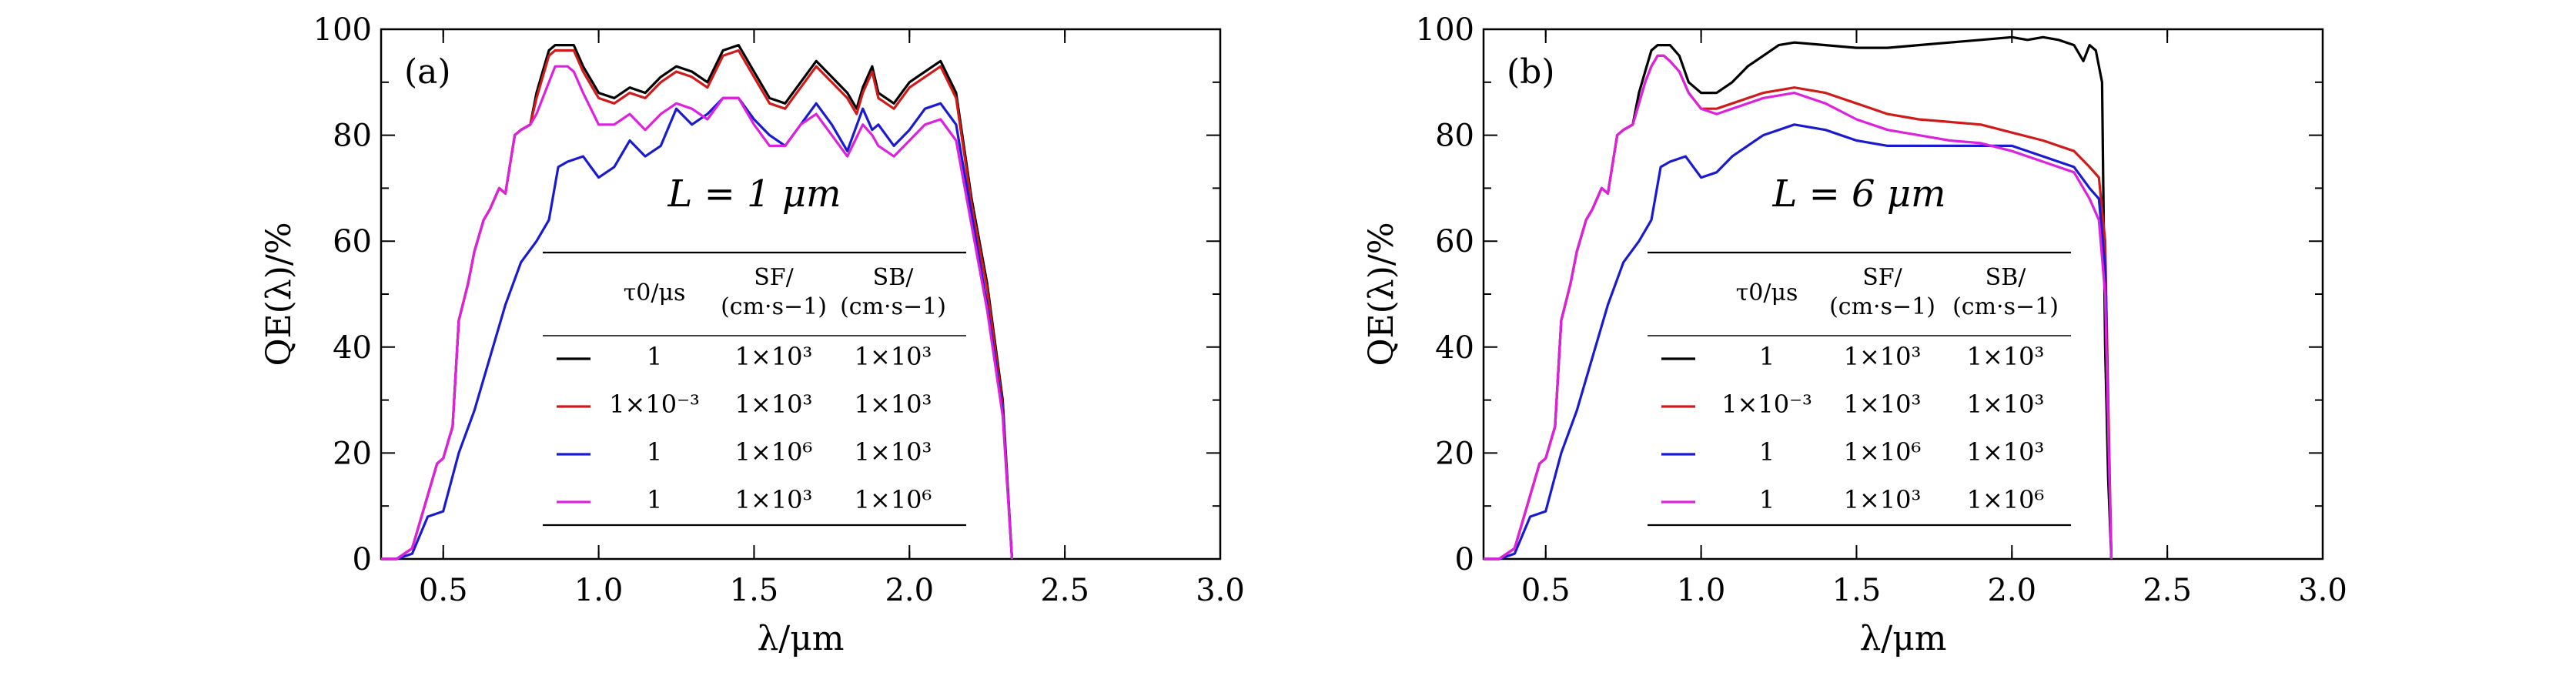 The image size is (2576, 676). What do you see at coordinates (428, 72) in the screenshot?
I see `panel-label: (a)` at bounding box center [428, 72].